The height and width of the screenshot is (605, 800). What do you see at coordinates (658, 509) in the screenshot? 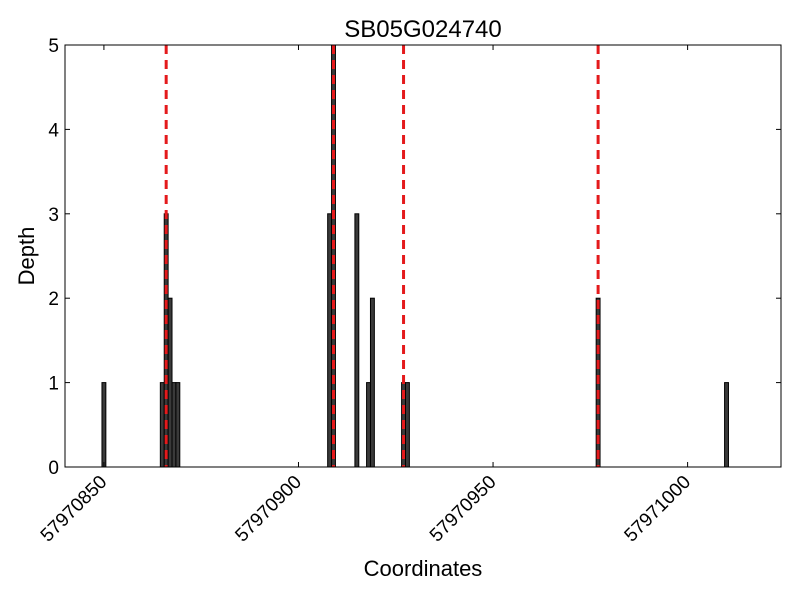
I see `x-tick-label: 57971000` at bounding box center [658, 509].